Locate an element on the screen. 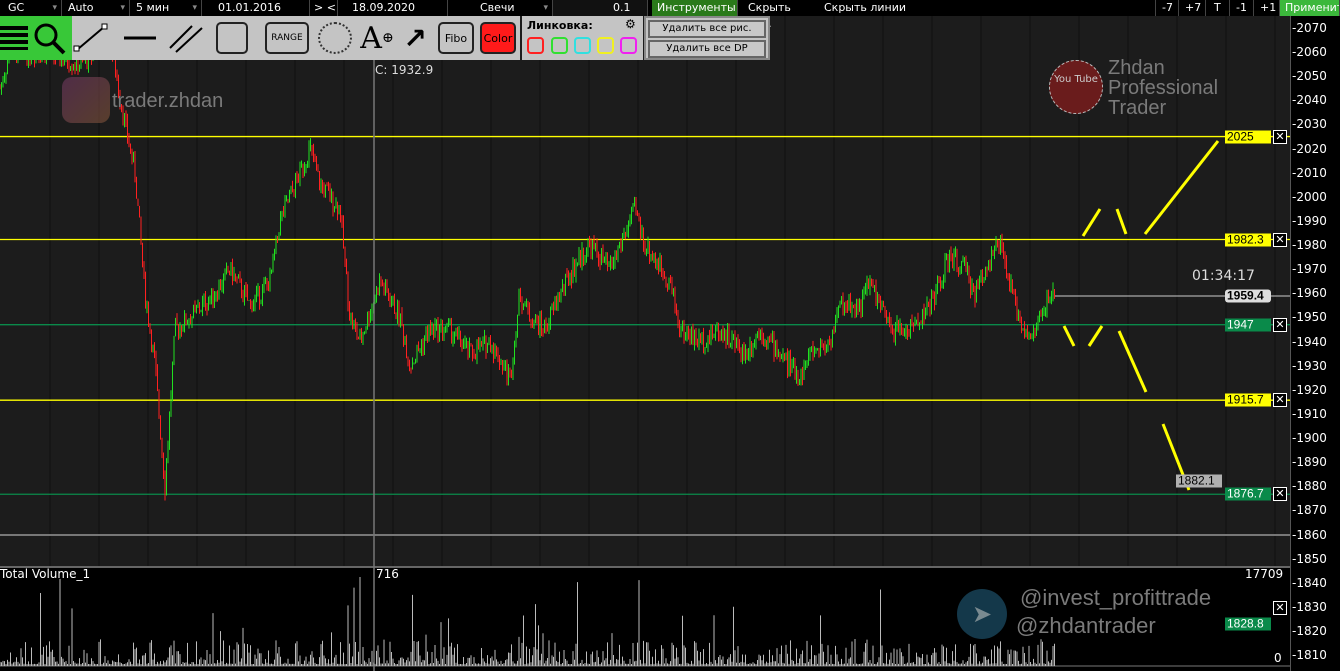  date-to-input: 18.09.2020 is located at coordinates (393, 8).